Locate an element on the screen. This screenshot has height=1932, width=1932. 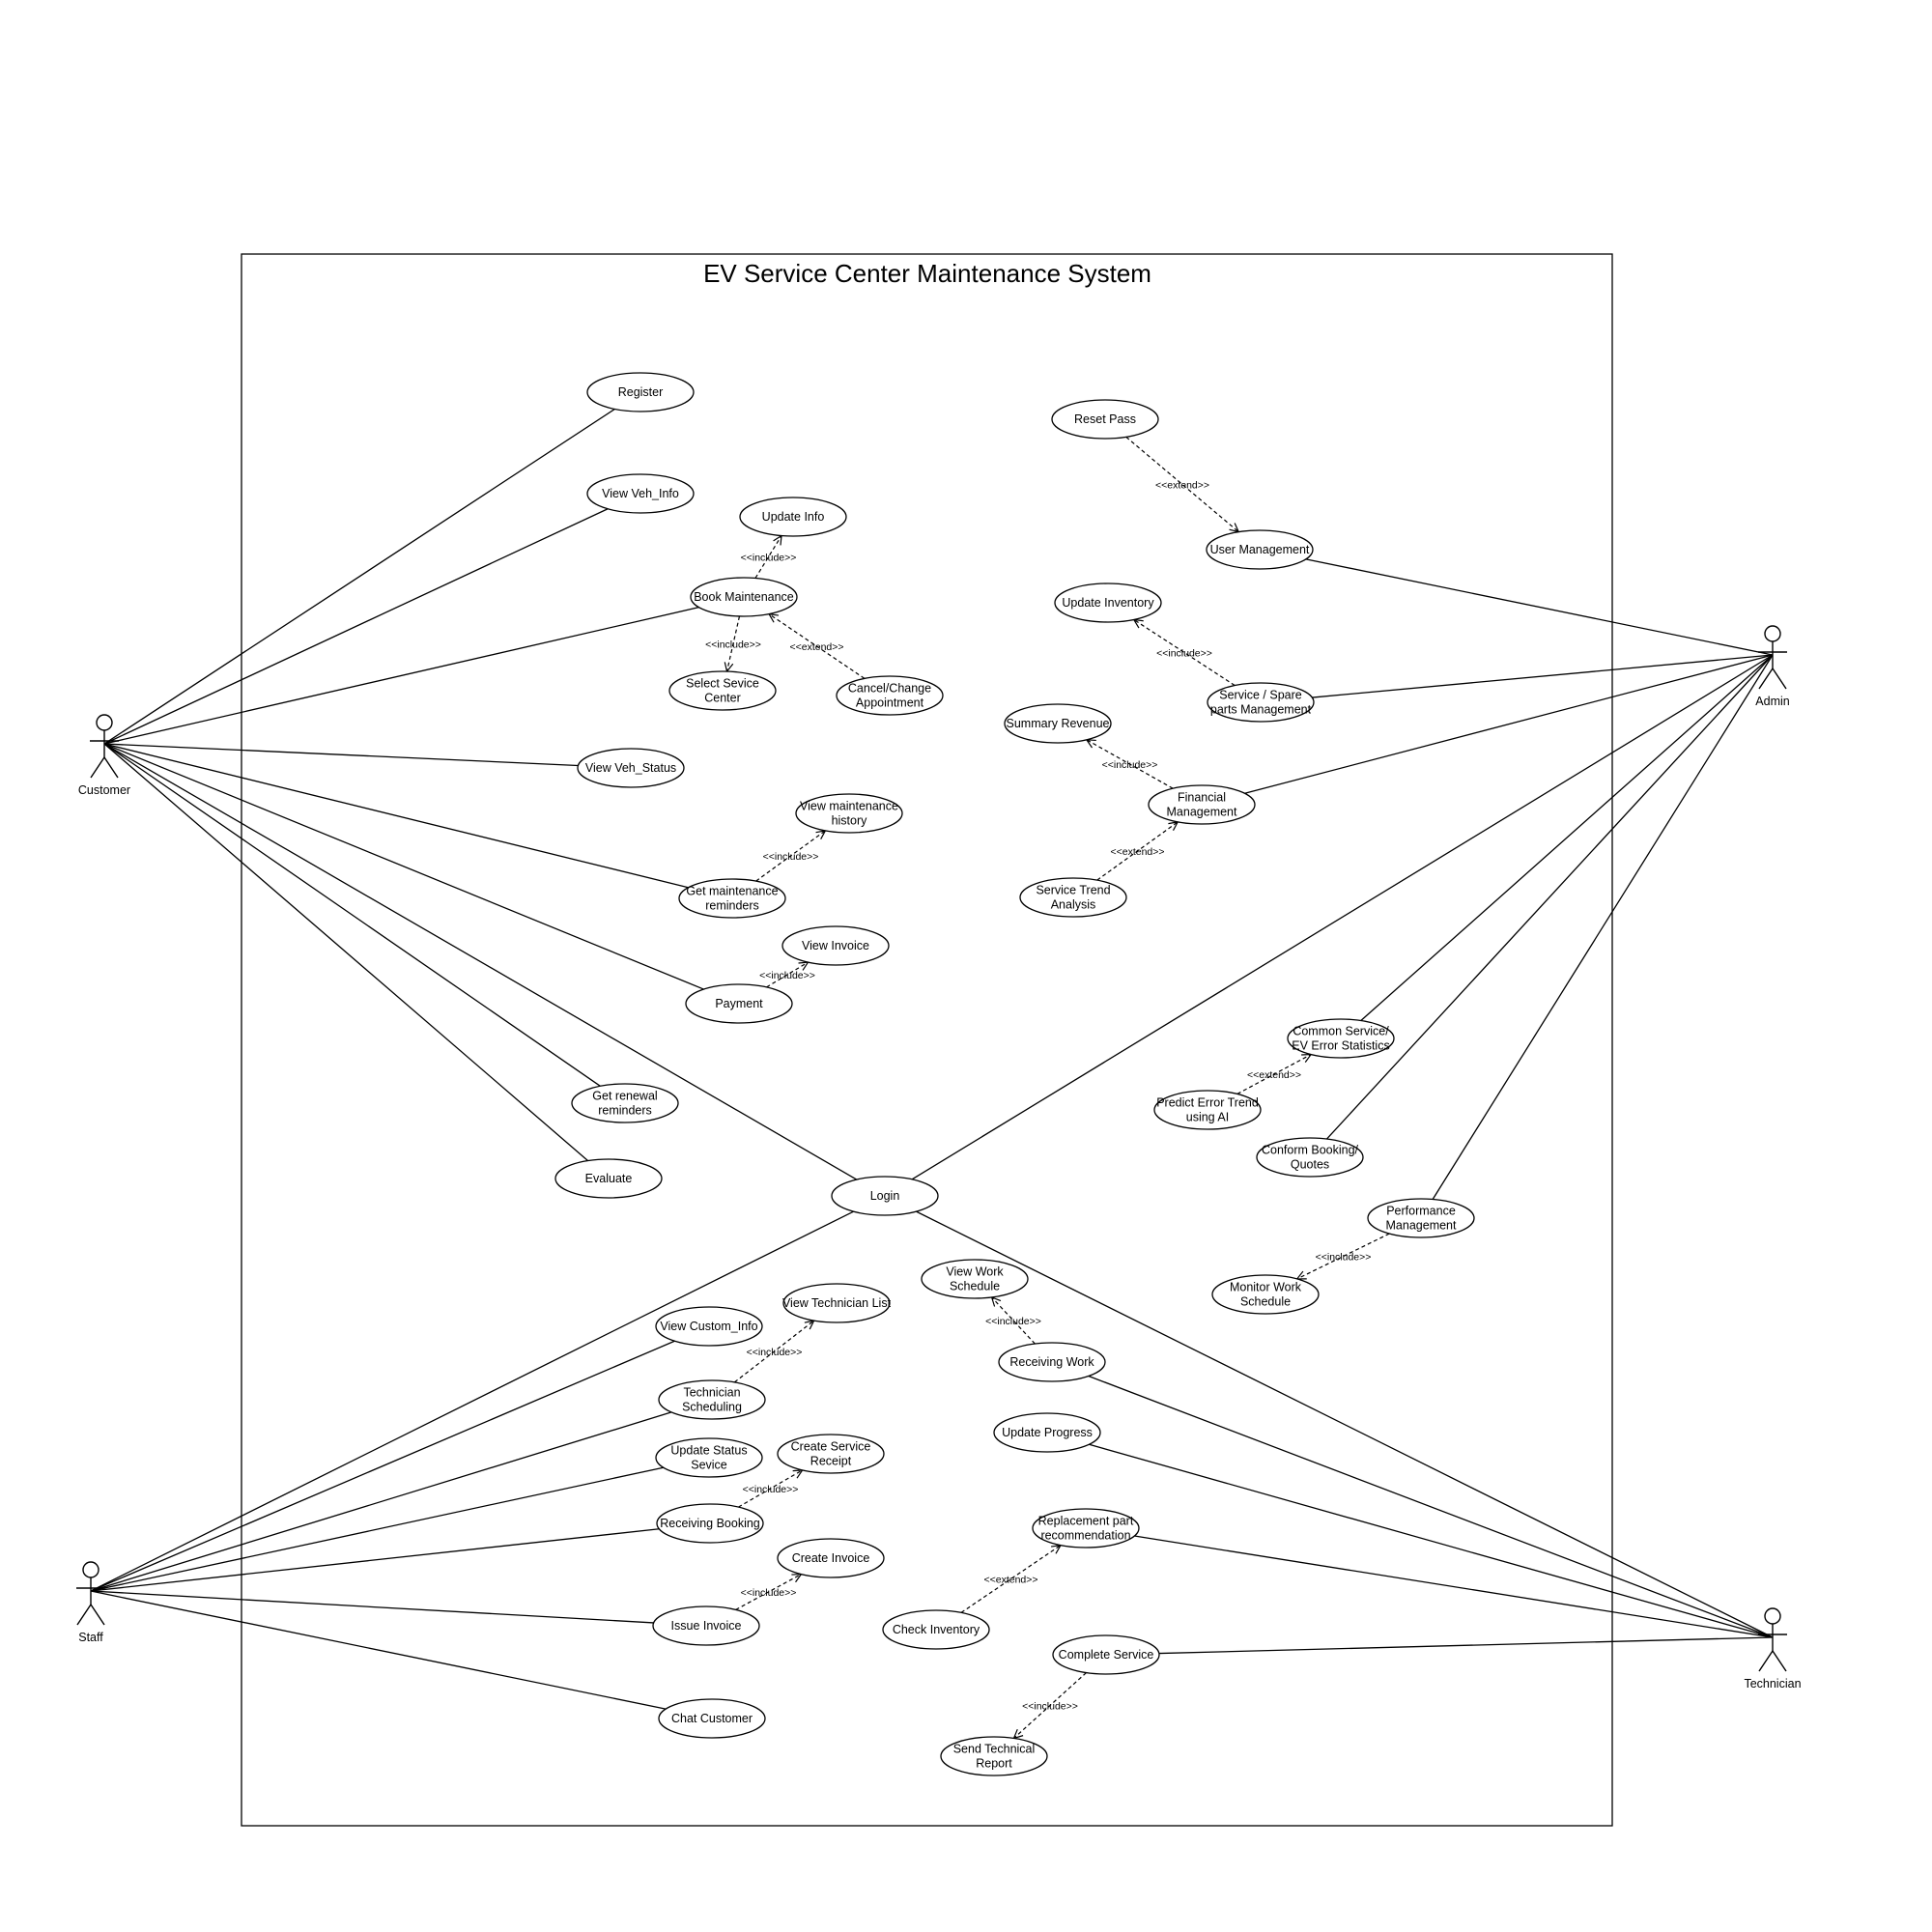
use-case-view-veh-info: View Veh_Info is located at coordinates (640, 493).